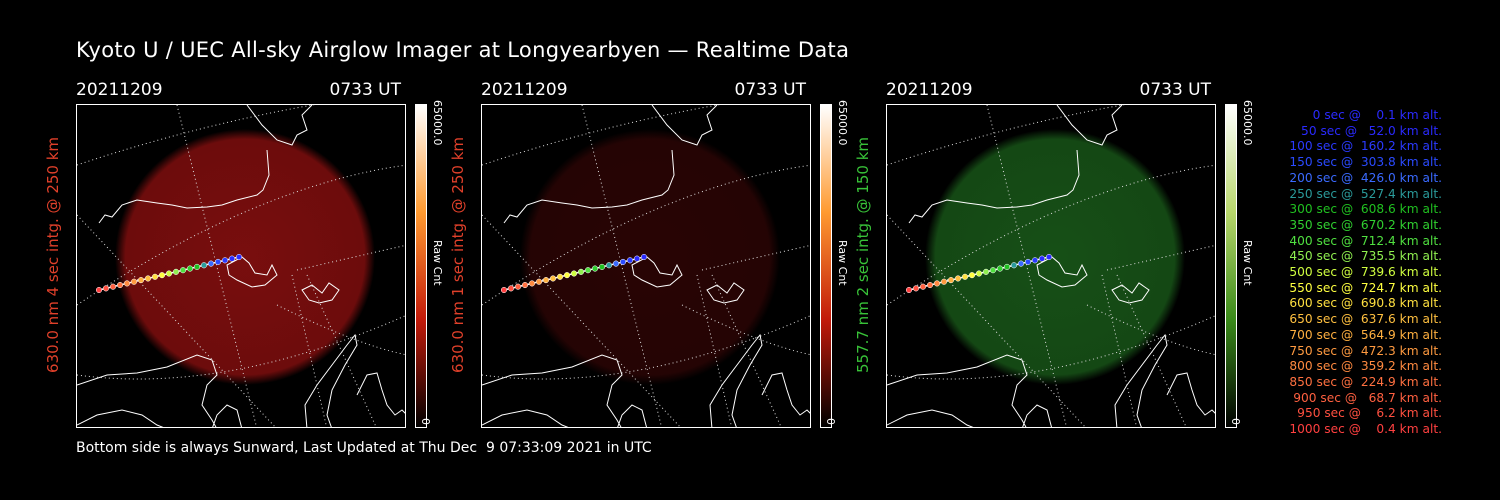  I want to click on legend-entry: 200 sec @ 426.0 km alt., so click(1363, 177).